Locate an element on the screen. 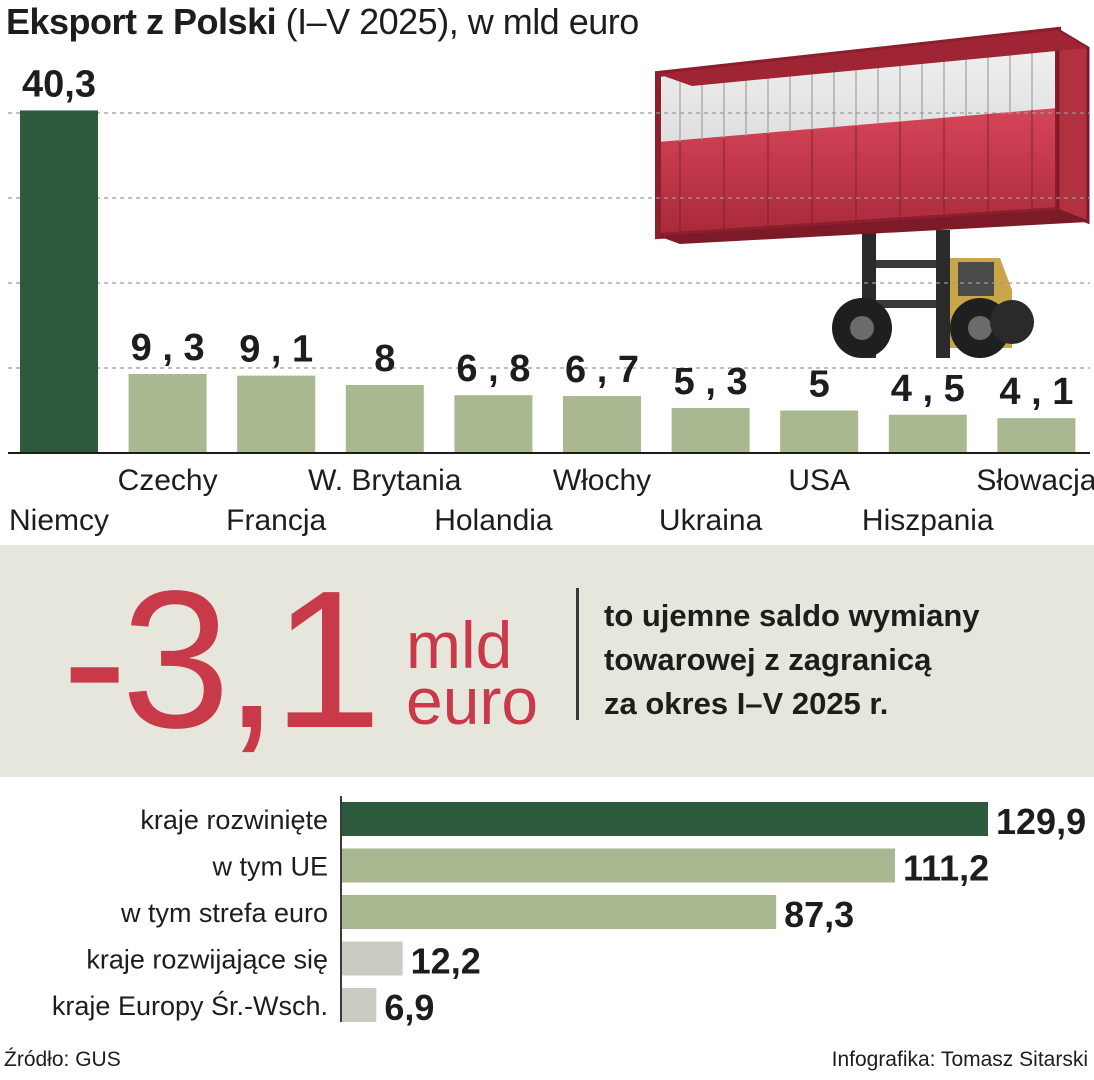 Image resolution: width=1094 pixels, height=1080 pixels. data-label: 5,3 is located at coordinates (711, 382).